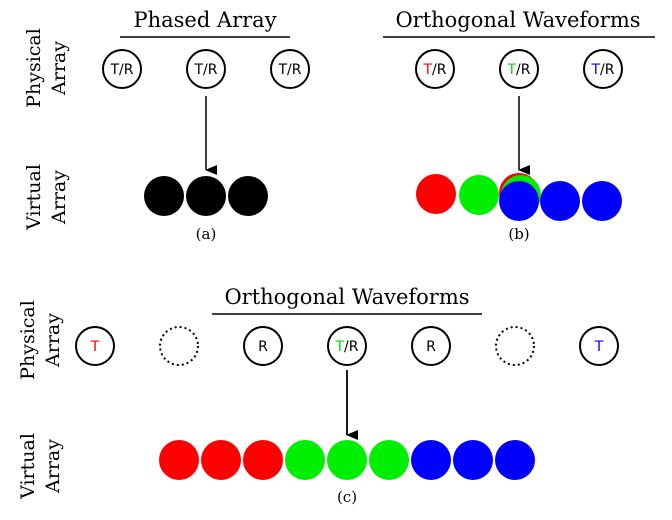  Describe the element at coordinates (518, 234) in the screenshot. I see `panel-b-caption: (b)` at that location.